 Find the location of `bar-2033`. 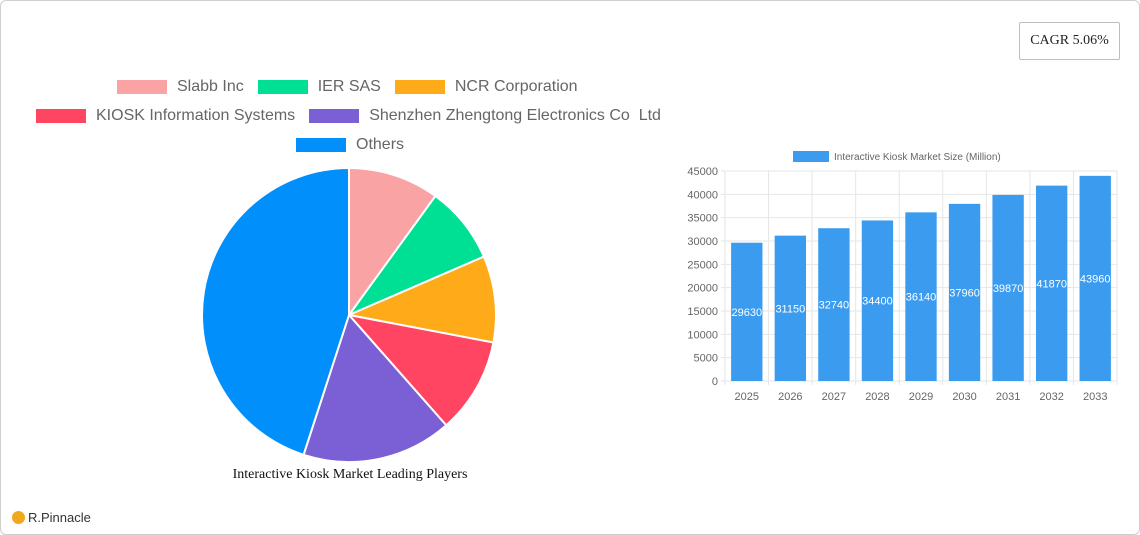

bar-2033 is located at coordinates (1095, 278).